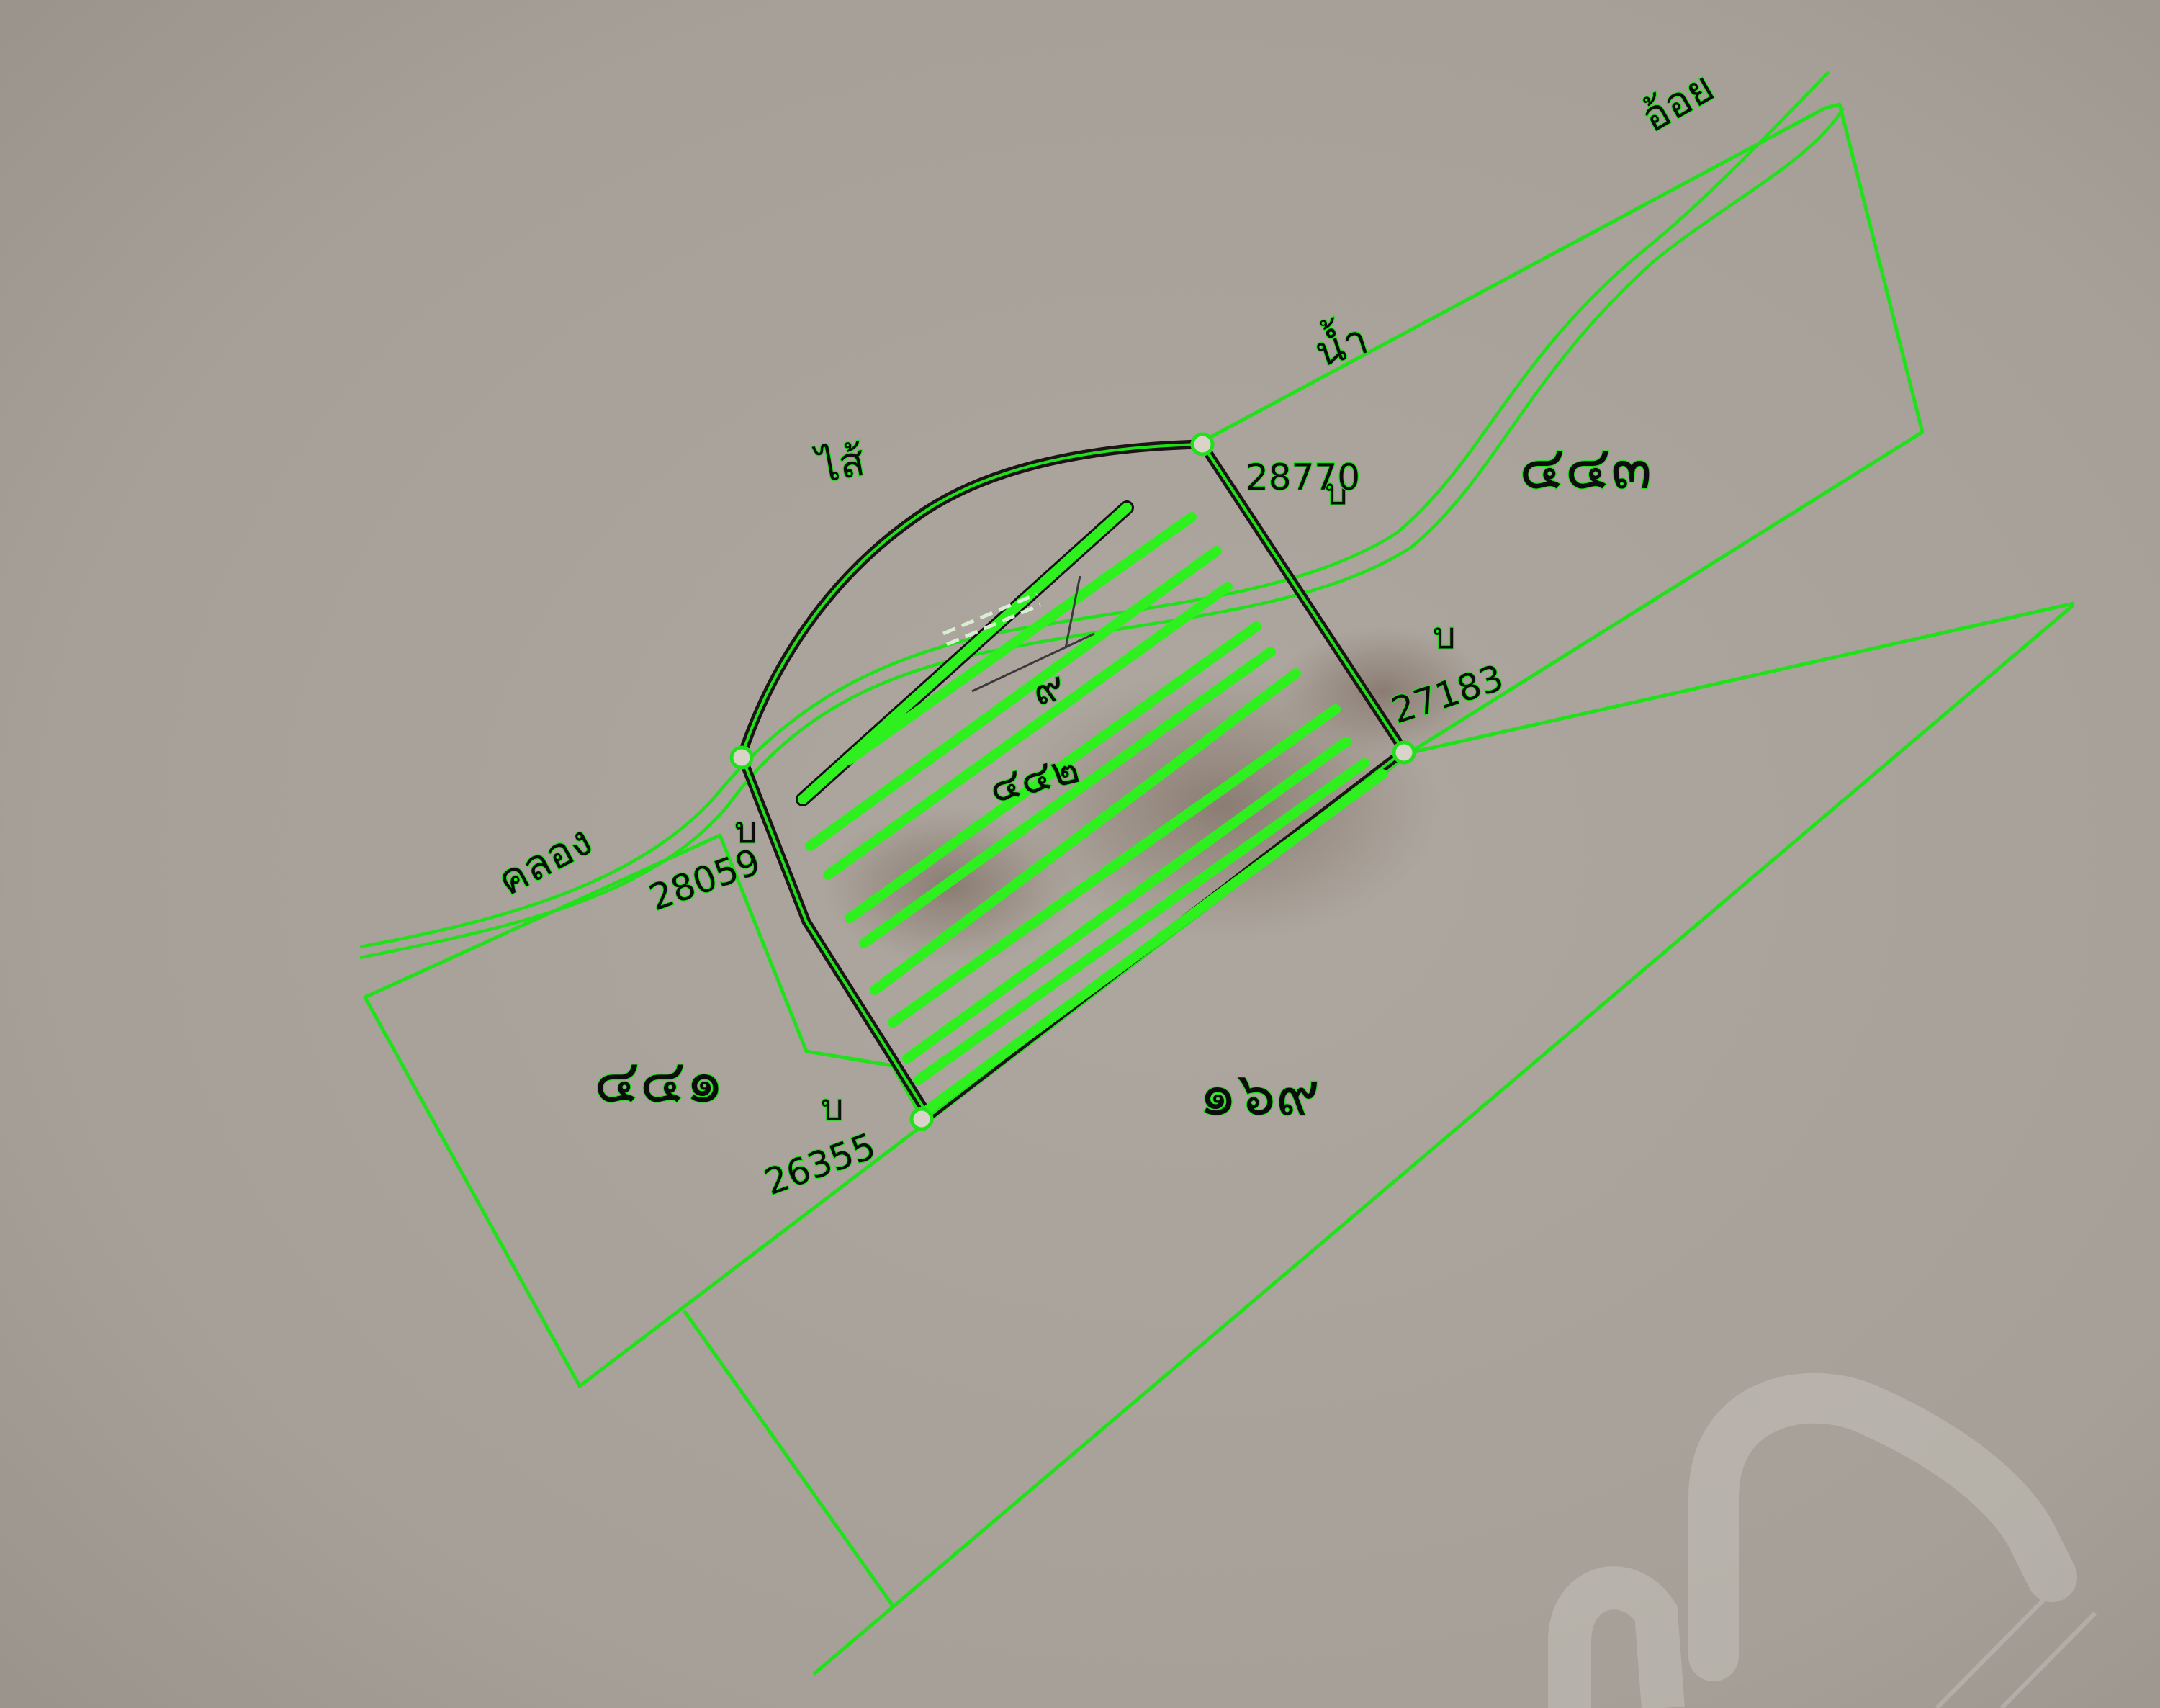 The width and height of the screenshot is (2160, 1708). I want to click on survey-point-id: 28770, so click(1303, 477).